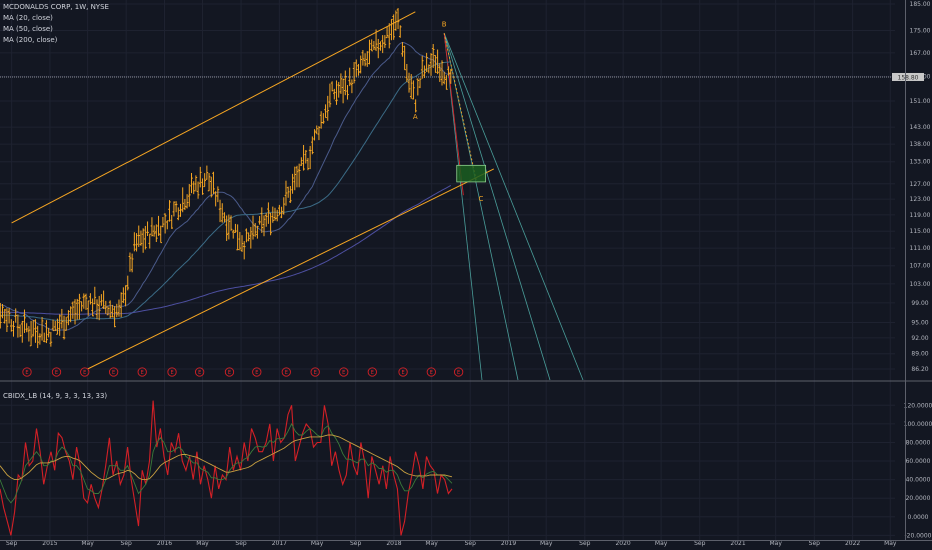 This screenshot has height=550, width=932. What do you see at coordinates (30, 40) in the screenshot?
I see `ma200-legend: MA (200, close)` at bounding box center [30, 40].